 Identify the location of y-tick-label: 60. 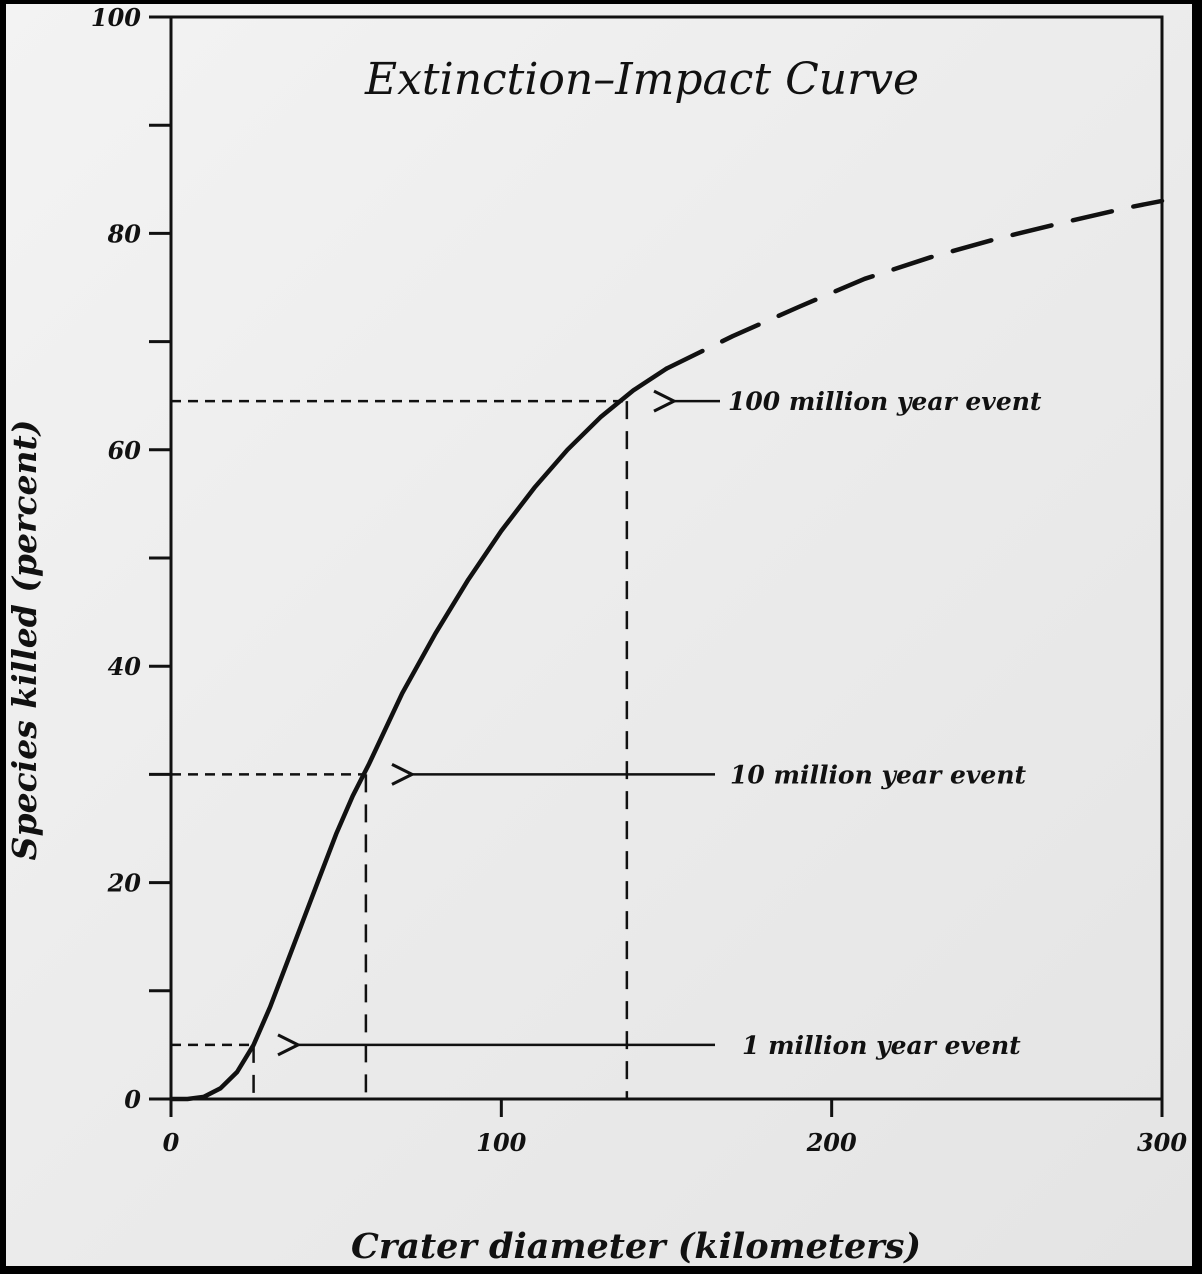
(125, 450).